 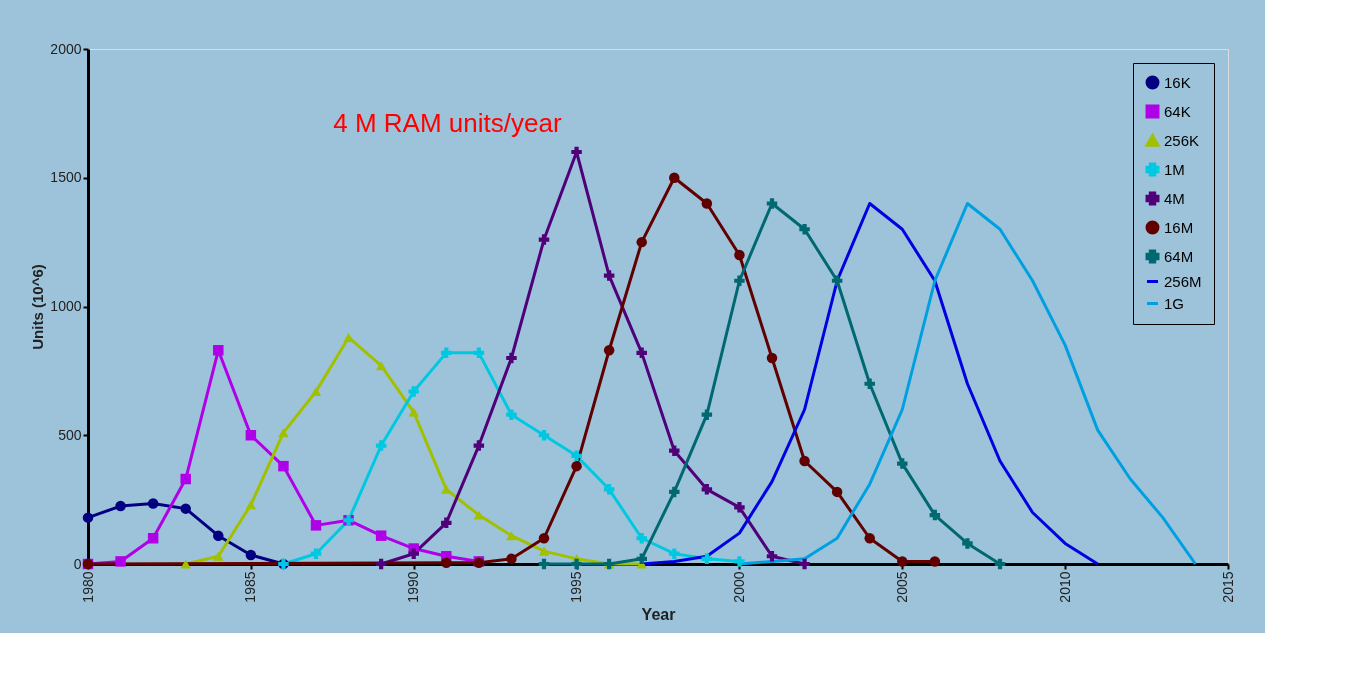 I want to click on annotation: 4 M RAM units/year, so click(x=447, y=123).